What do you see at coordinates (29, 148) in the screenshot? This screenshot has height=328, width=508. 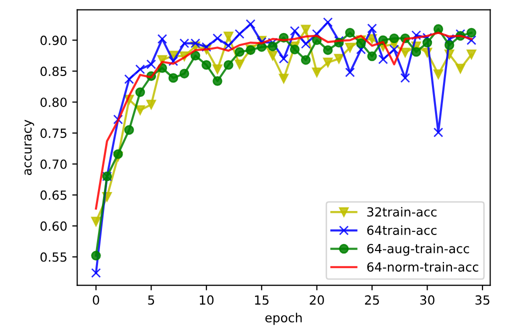 I see `y-axis-title: accuracy` at bounding box center [29, 148].